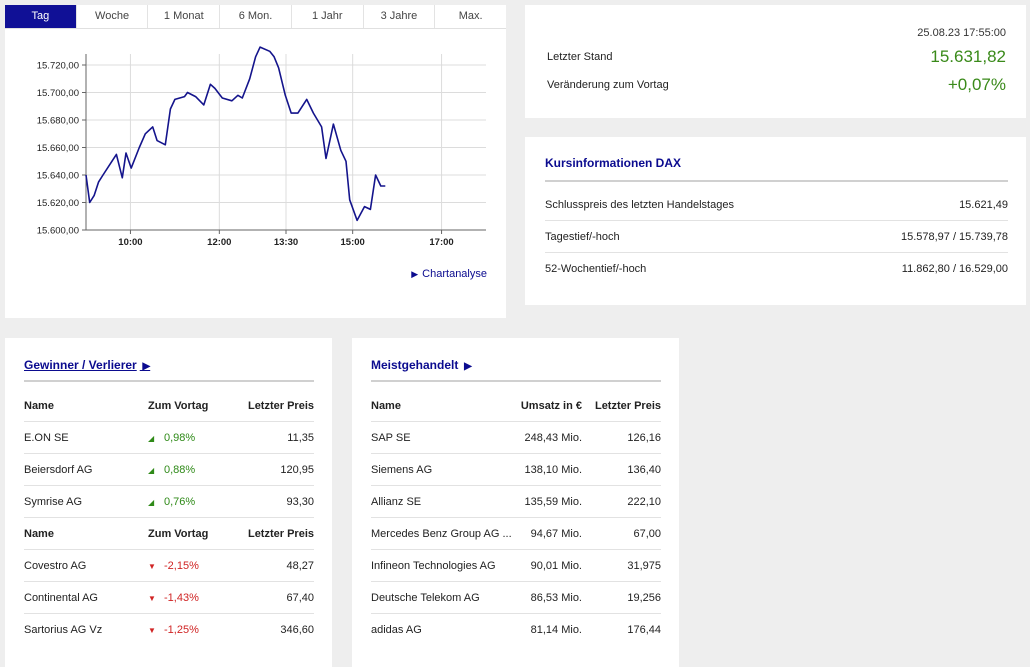  Describe the element at coordinates (961, 33) in the screenshot. I see `quote-timestamp: 25.08.23 17:55:00` at that location.